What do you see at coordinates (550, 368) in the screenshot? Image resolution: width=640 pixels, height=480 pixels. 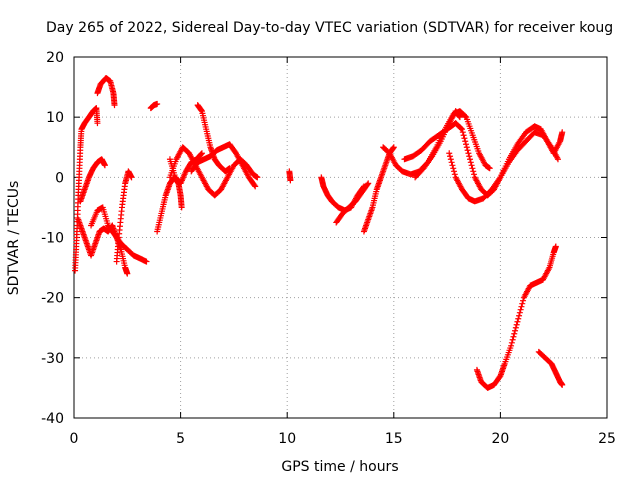 I see `series-trace-v` at bounding box center [550, 368].